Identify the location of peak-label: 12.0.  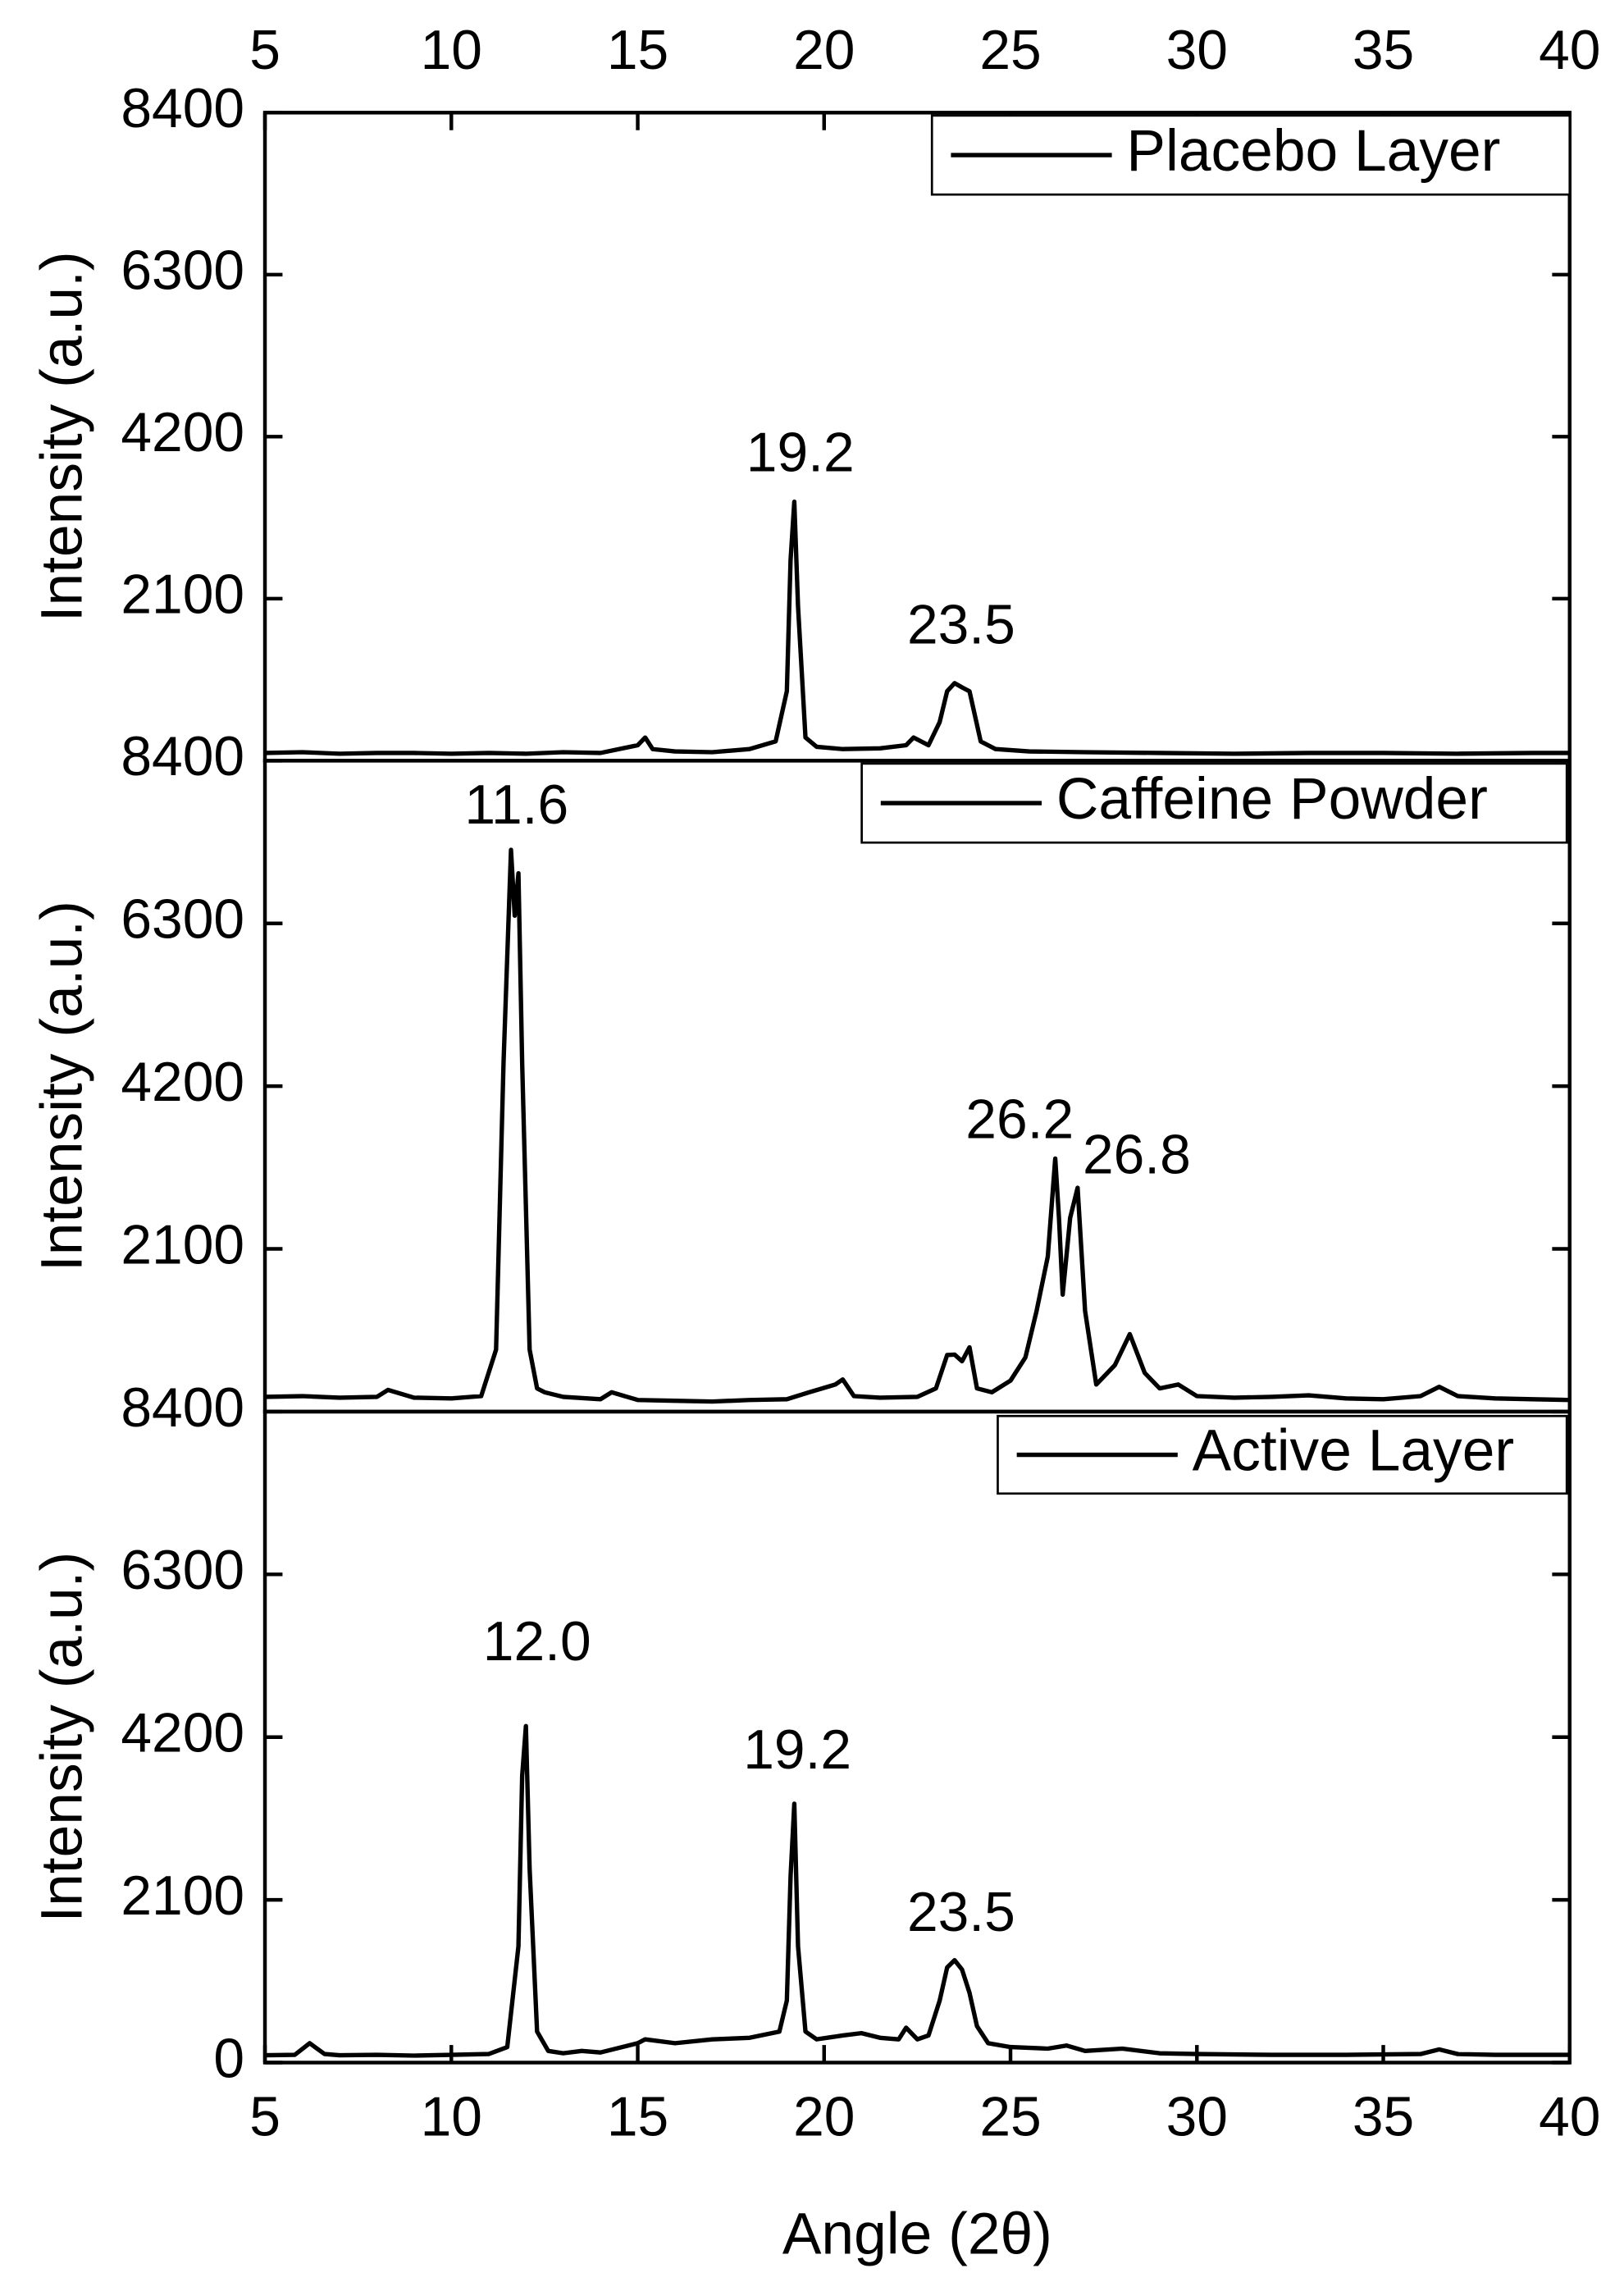
(537, 1642).